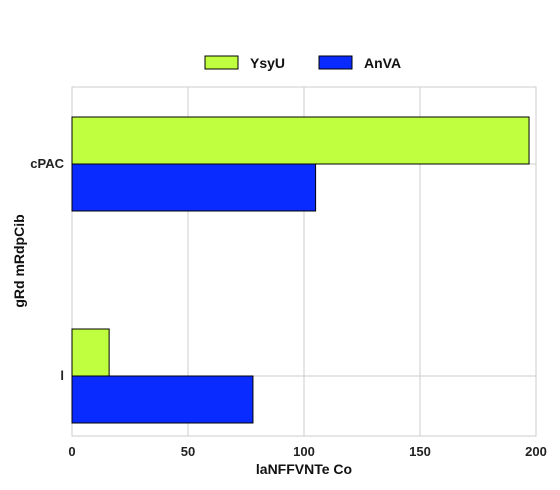 Image resolution: width=560 pixels, height=490 pixels. Describe the element at coordinates (382, 63) in the screenshot. I see `legend-label-series-2: AnVA` at that location.